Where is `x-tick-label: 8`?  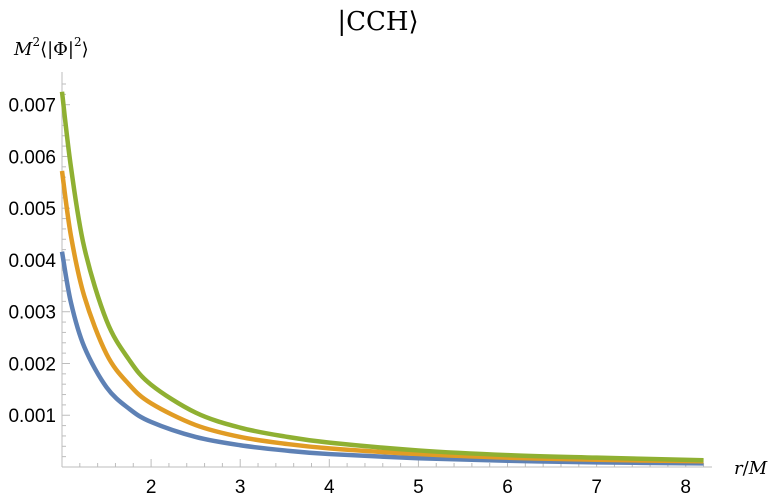
x-tick-label: 8 is located at coordinates (685, 487).